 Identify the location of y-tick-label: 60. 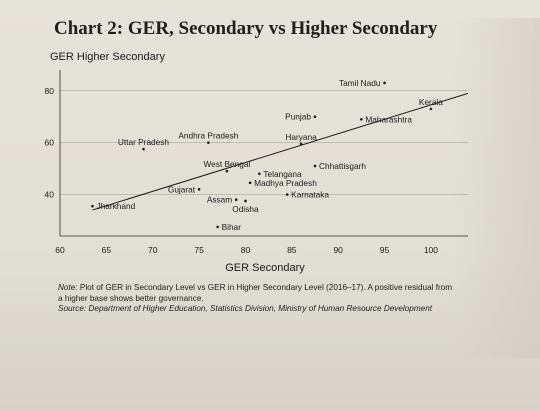
(50, 143).